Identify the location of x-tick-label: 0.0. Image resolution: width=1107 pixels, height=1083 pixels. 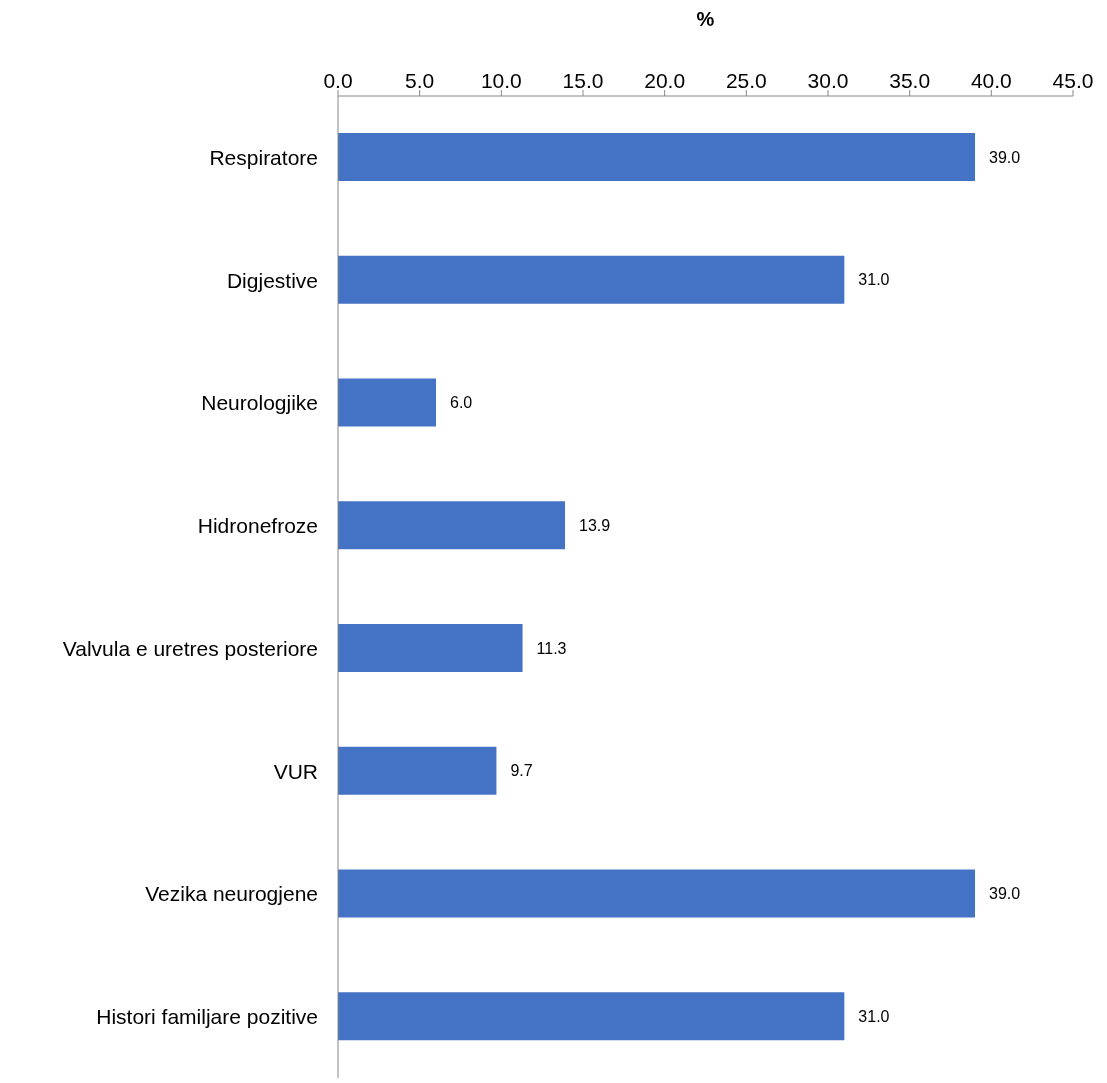
(338, 80).